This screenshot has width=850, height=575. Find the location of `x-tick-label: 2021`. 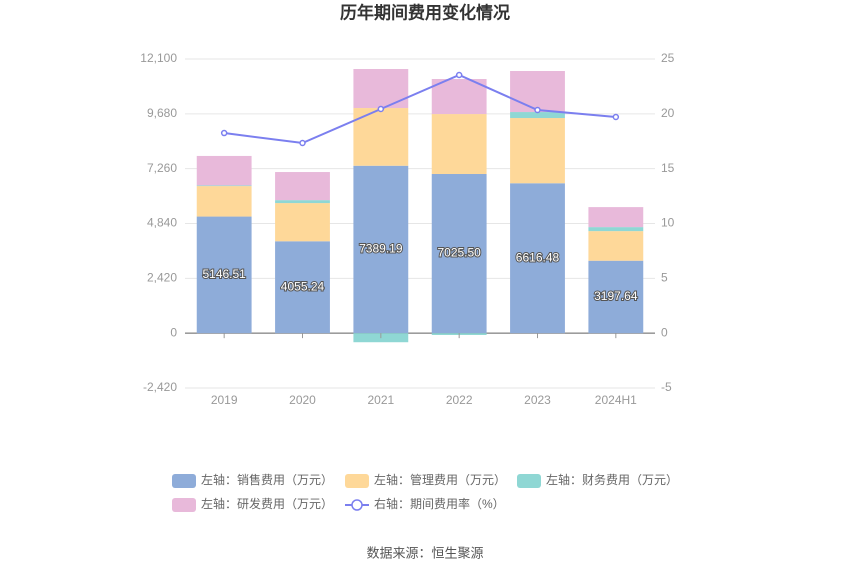

x-tick-label: 2021 is located at coordinates (380, 400).